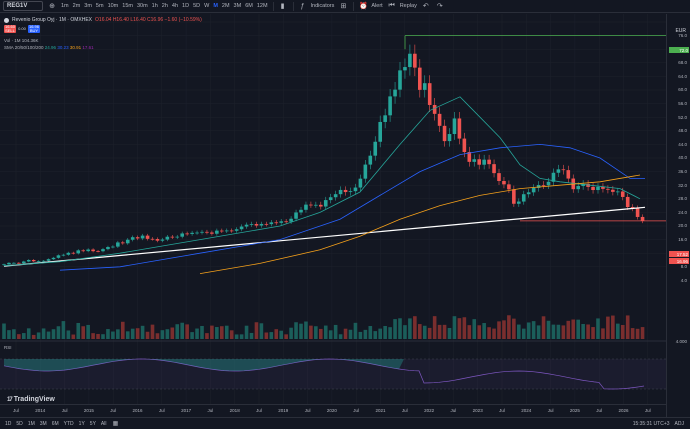  Describe the element at coordinates (377, 6) in the screenshot. I see `alert-button: Alert` at that location.